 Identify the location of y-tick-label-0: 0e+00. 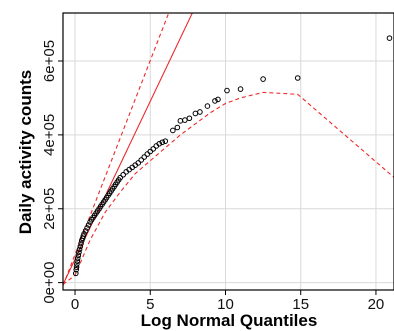
(49, 283).